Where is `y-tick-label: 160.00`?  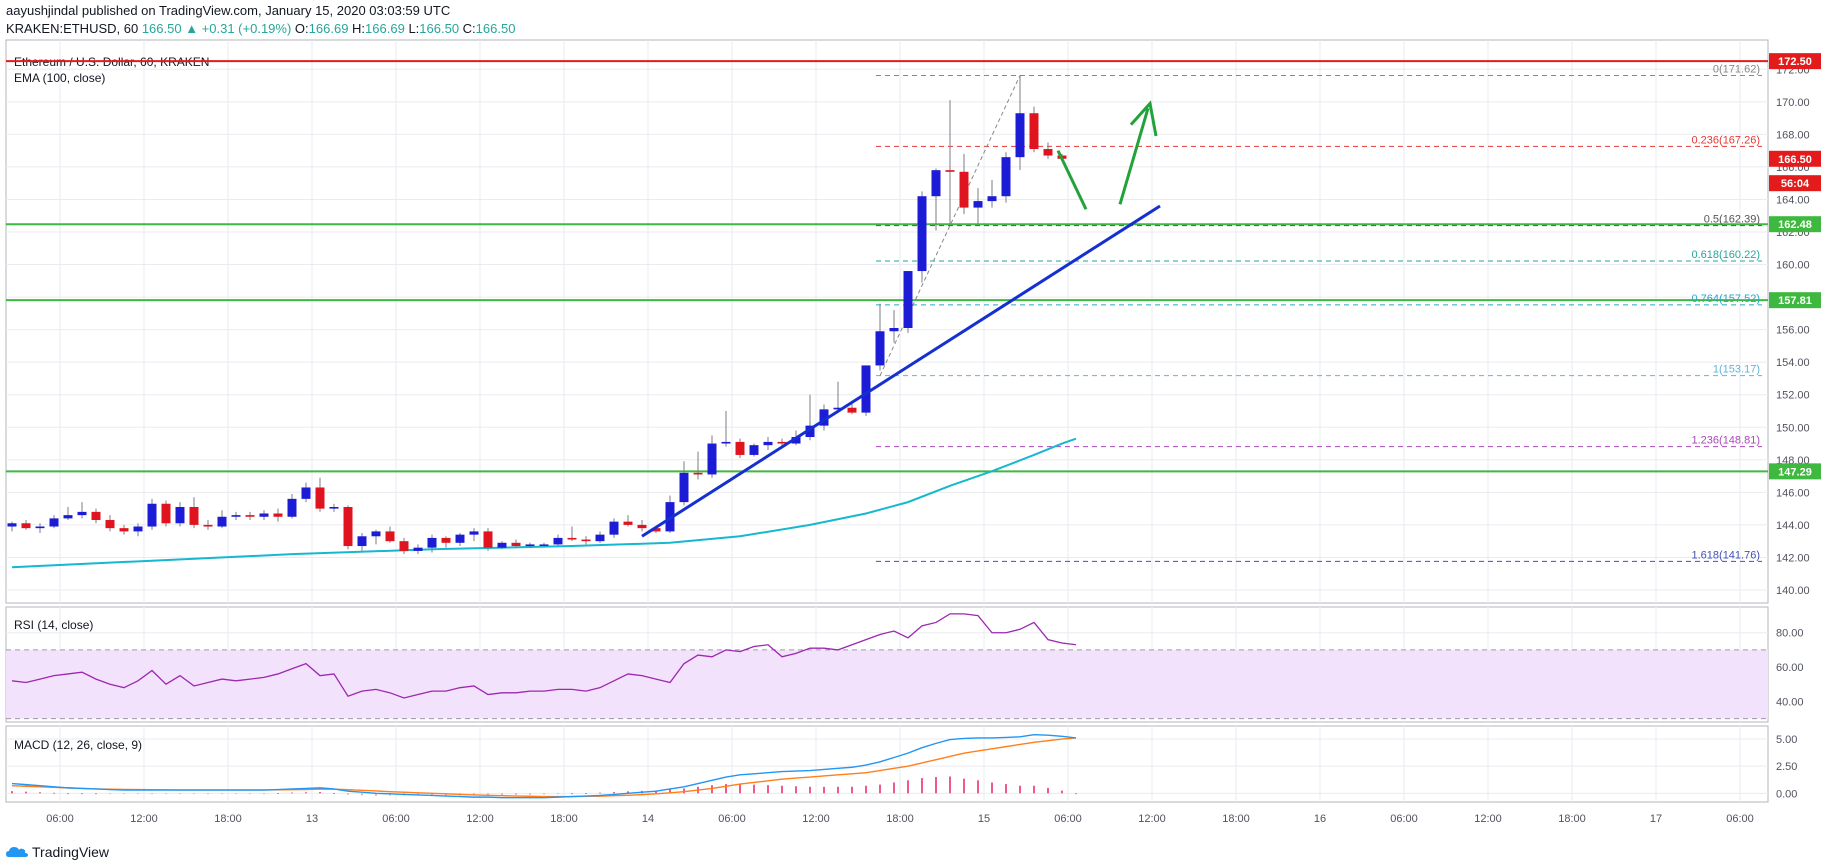 y-tick-label: 160.00 is located at coordinates (1793, 266).